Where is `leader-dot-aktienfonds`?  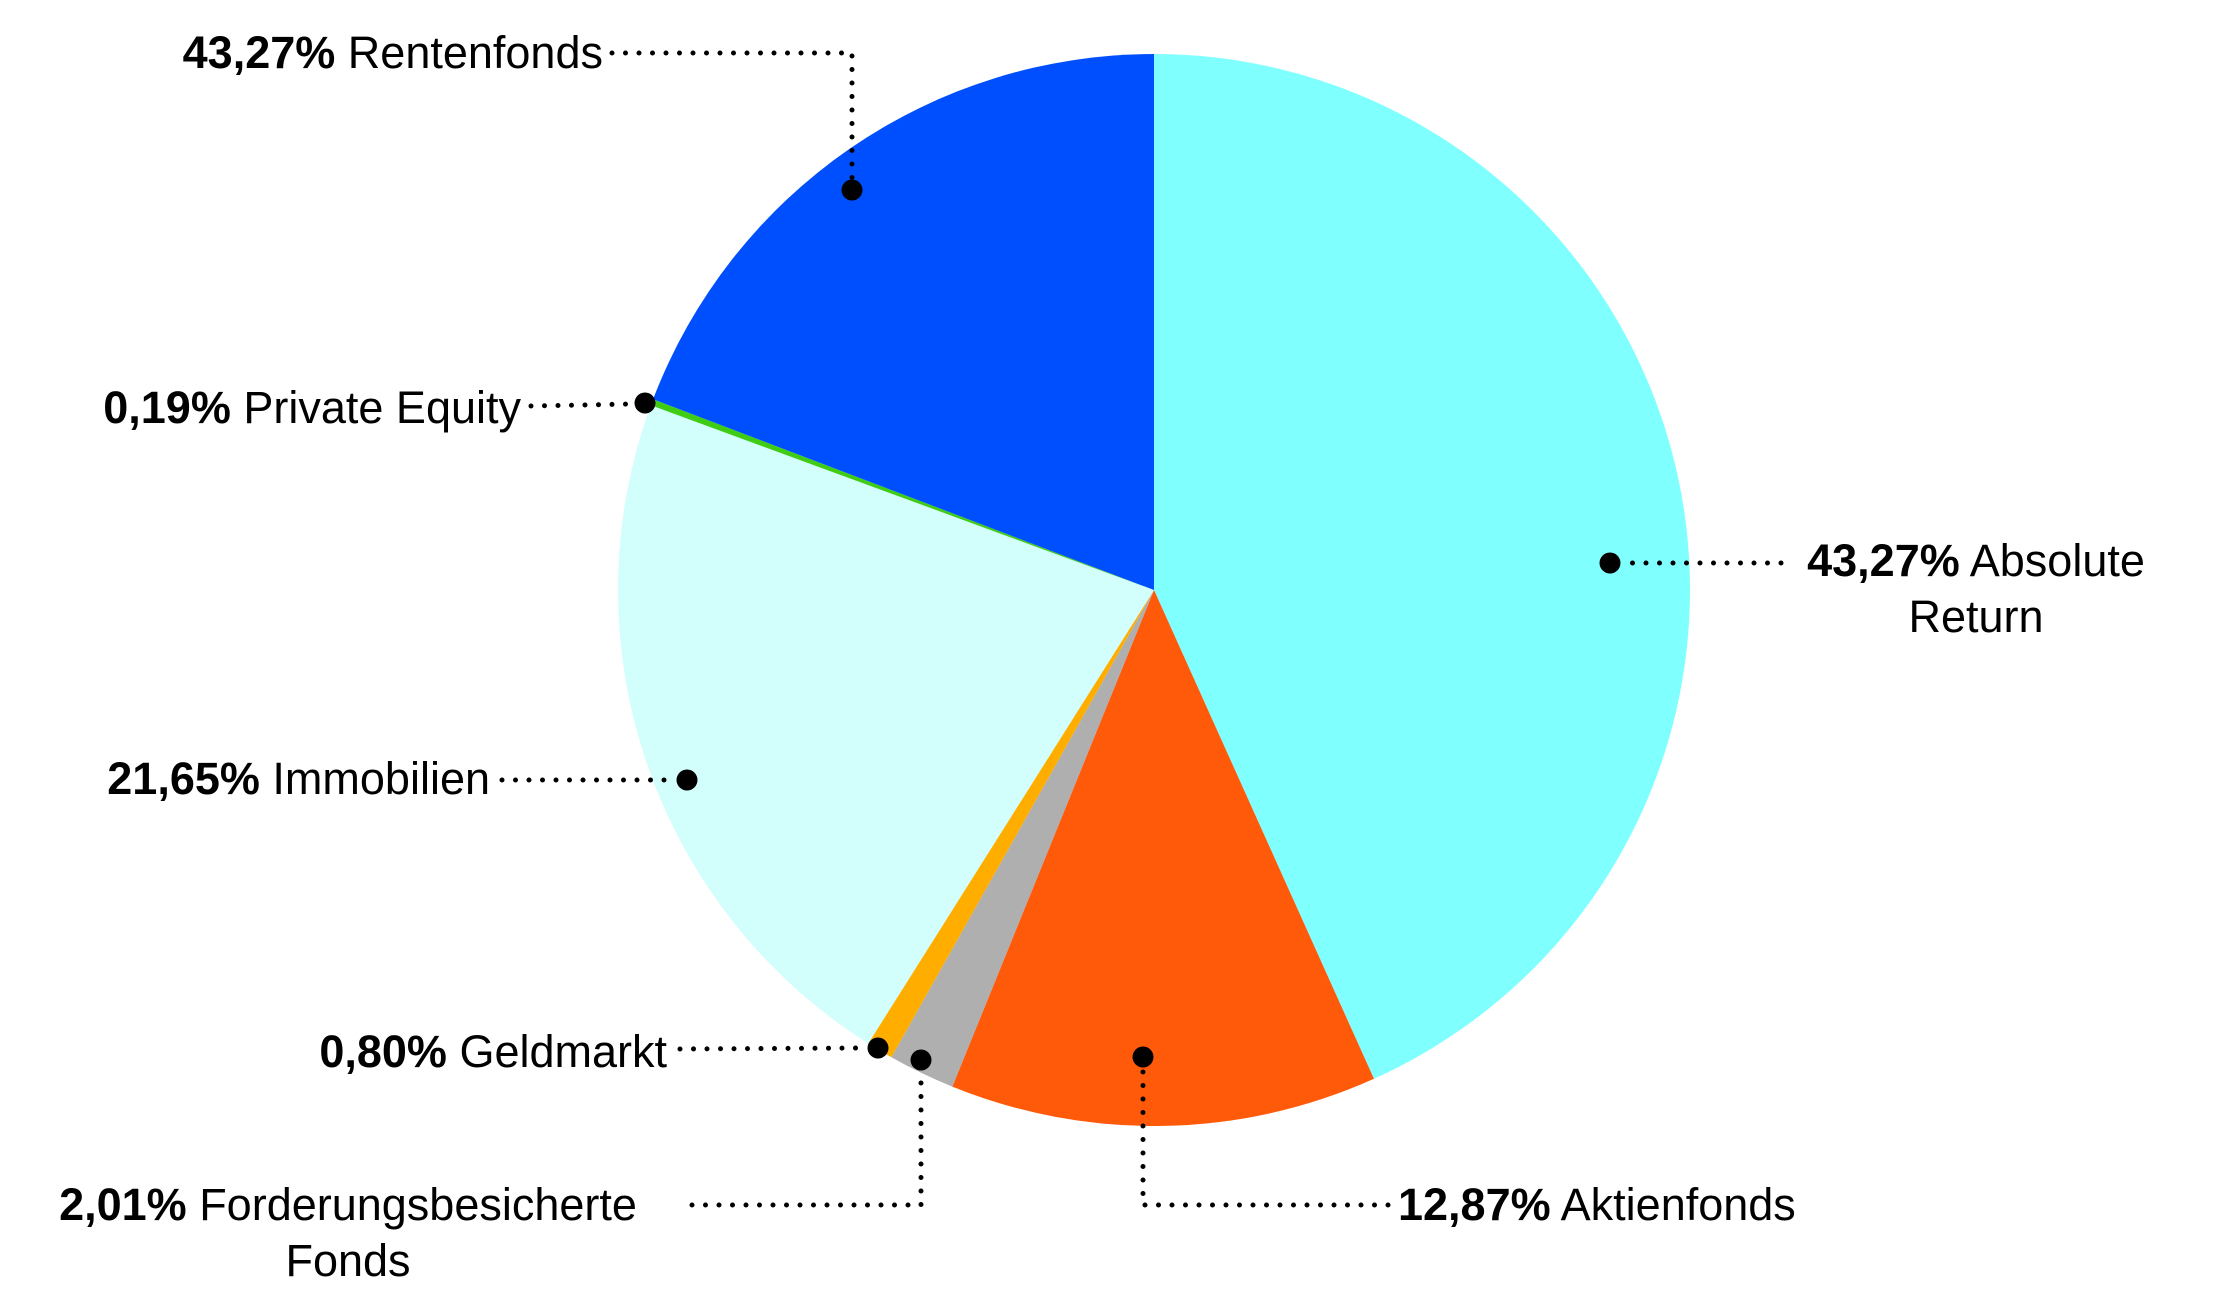
leader-dot-aktienfonds is located at coordinates (1143, 1057).